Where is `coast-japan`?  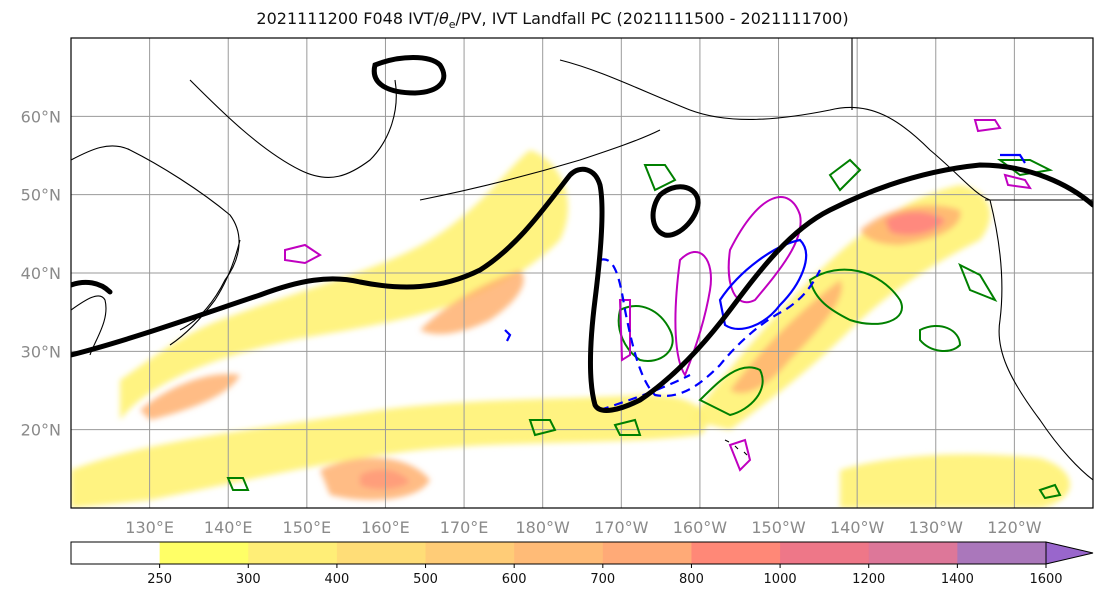 coast-japan is located at coordinates (205, 292).